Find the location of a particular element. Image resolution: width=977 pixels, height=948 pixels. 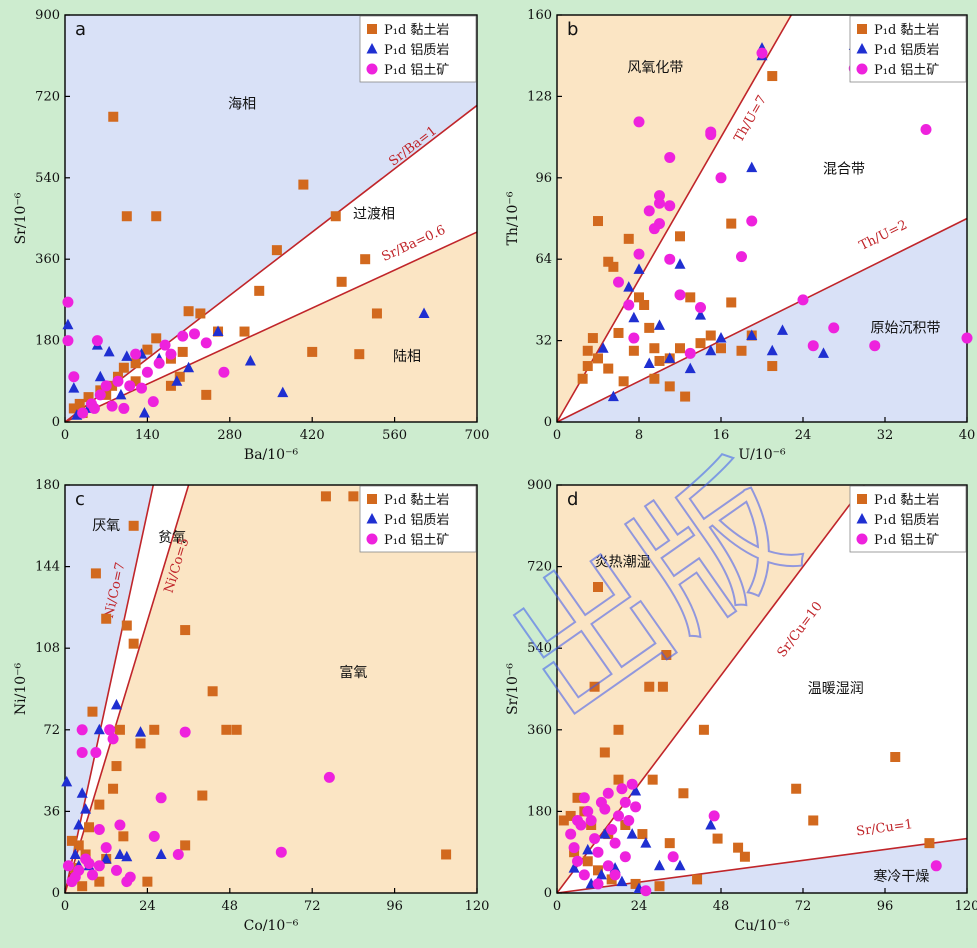

y-tick-label: 720 is located at coordinates (539, 567).